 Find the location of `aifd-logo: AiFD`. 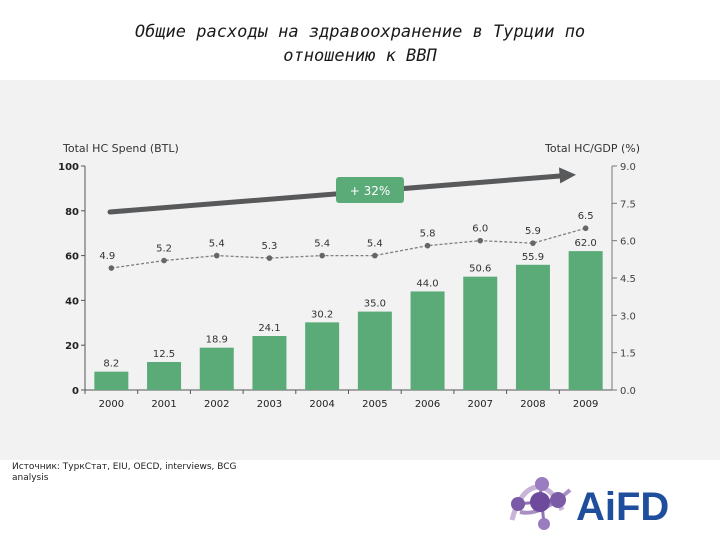

aifd-logo: AiFD is located at coordinates (609, 503).